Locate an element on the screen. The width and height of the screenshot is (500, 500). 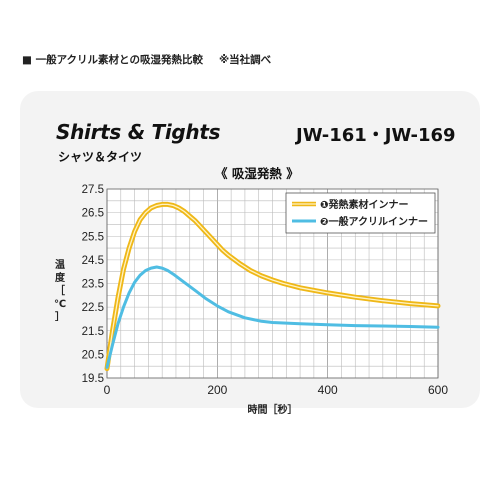
y-tick-label: 21.5 is located at coordinates (93, 332).